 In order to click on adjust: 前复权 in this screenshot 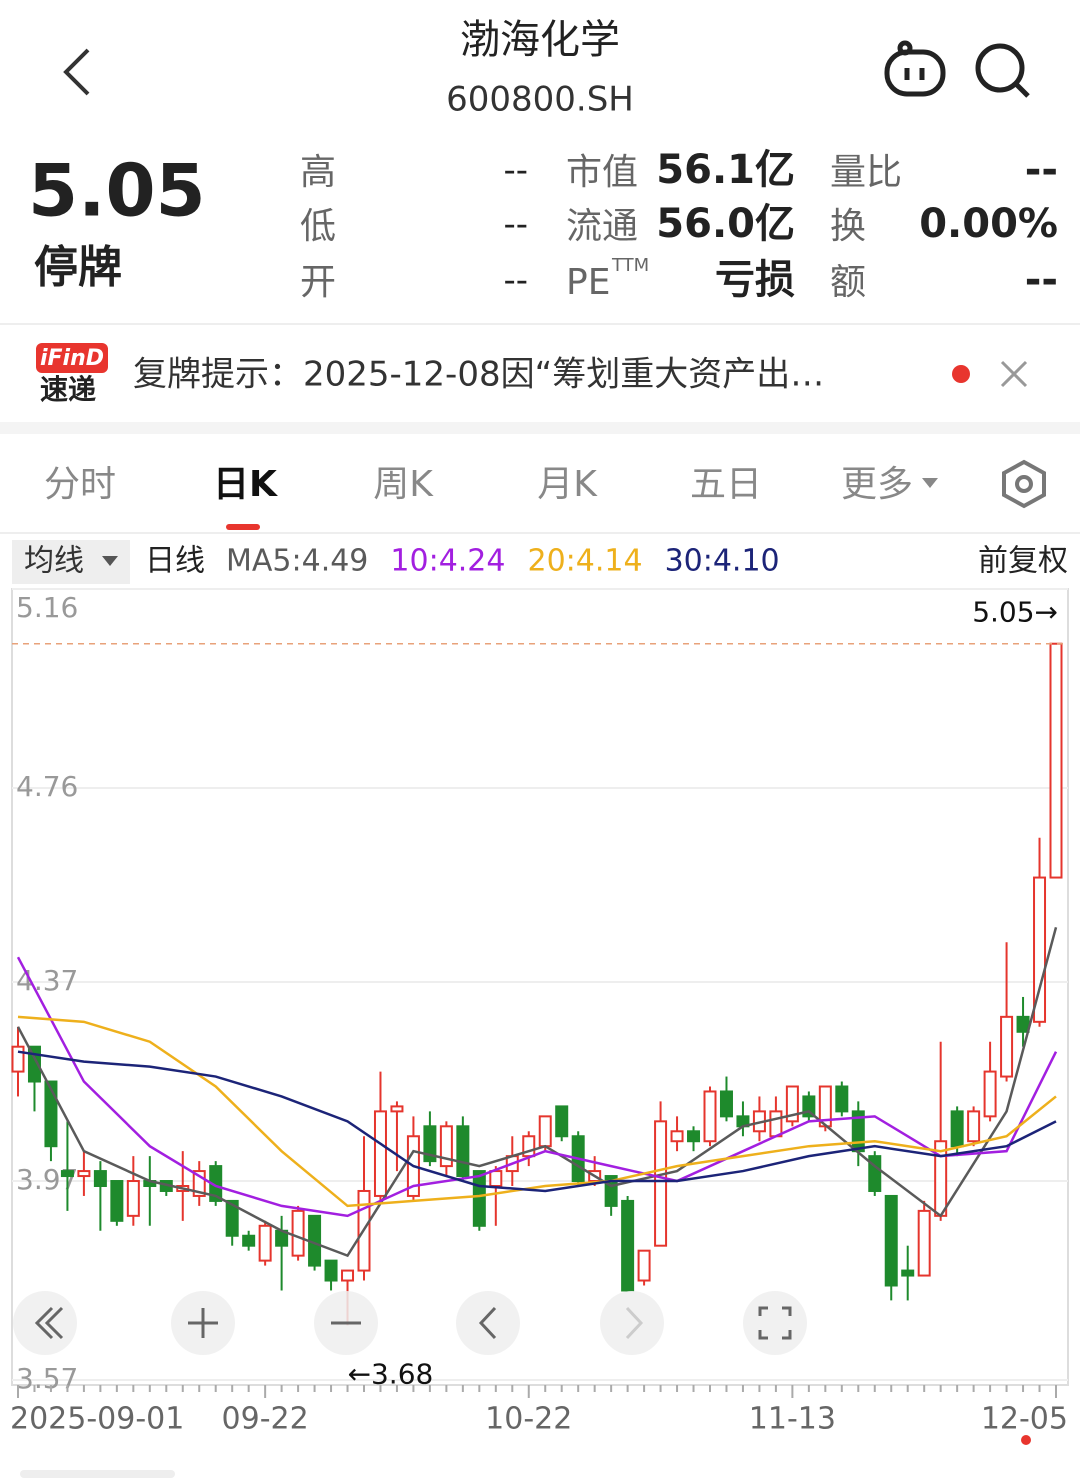, I will do `click(1023, 561)`.